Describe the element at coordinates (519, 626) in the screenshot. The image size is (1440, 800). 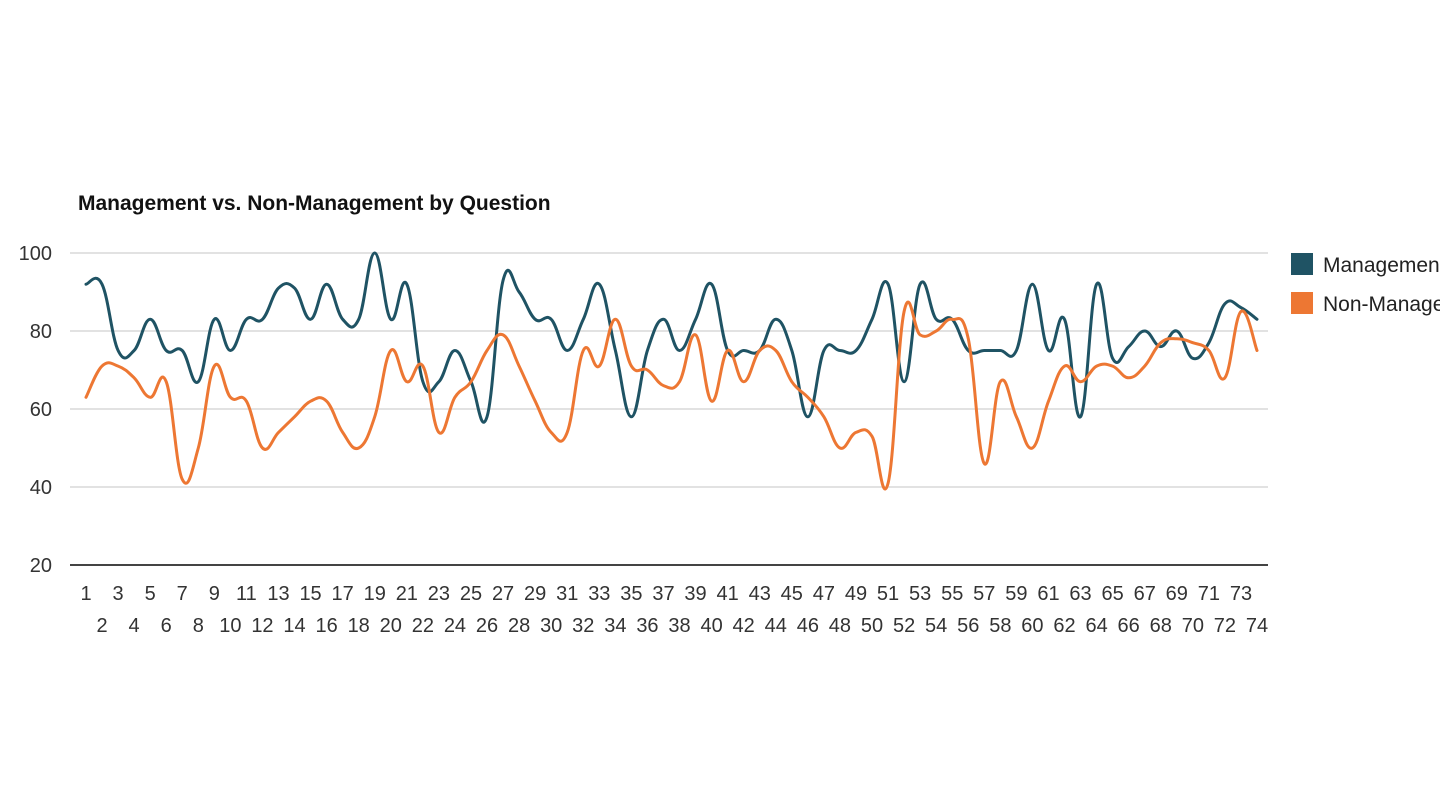
I see `x-tick-label: 28` at that location.